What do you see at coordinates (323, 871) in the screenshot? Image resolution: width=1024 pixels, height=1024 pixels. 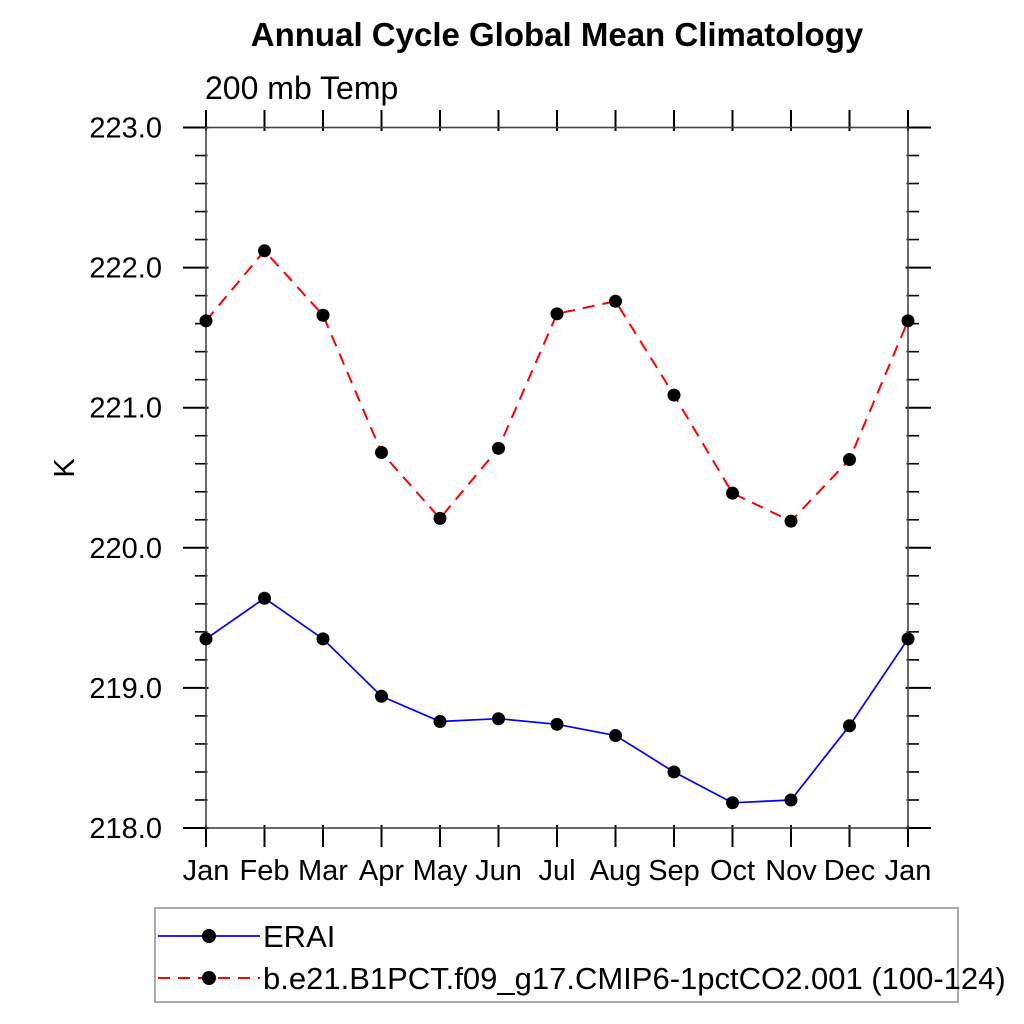 I see `x-tick-label: Mar` at bounding box center [323, 871].